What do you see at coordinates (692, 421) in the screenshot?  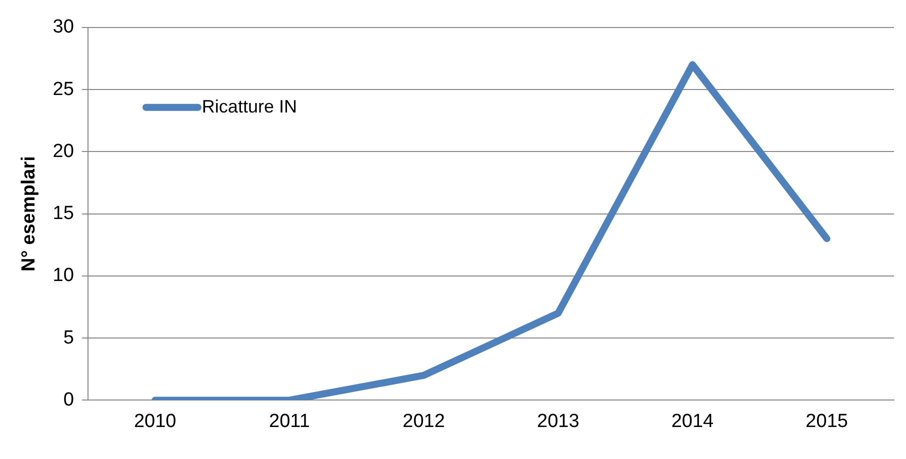 I see `x-tick-label: 2014` at bounding box center [692, 421].